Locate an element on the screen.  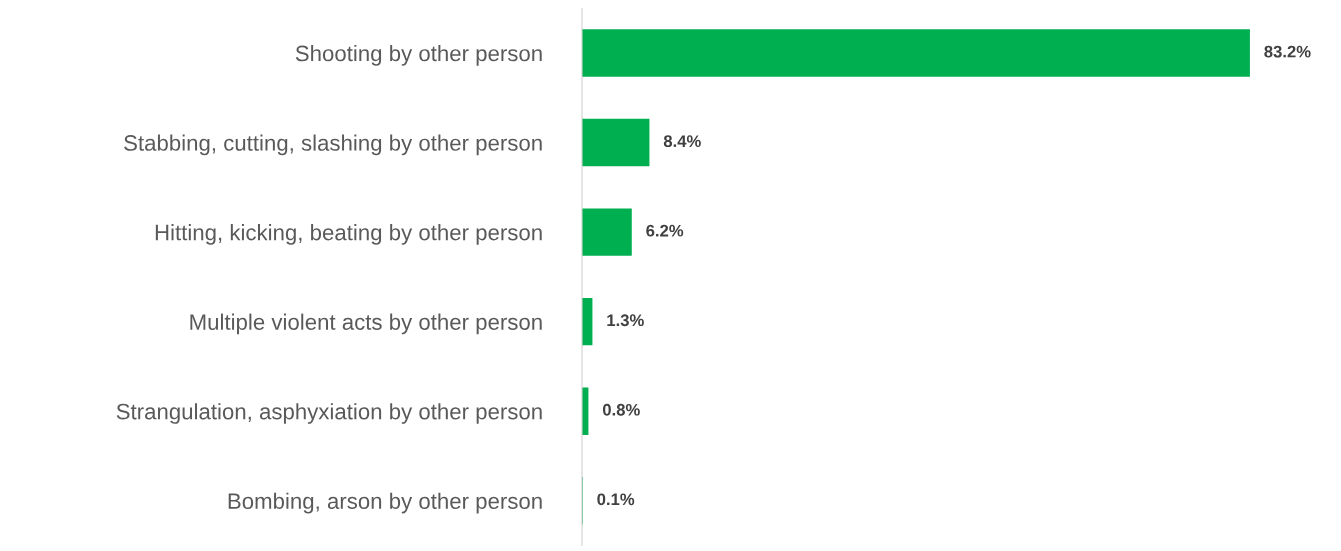
y-tick-label: Hitting, kicking, beating by other person is located at coordinates (348, 234).